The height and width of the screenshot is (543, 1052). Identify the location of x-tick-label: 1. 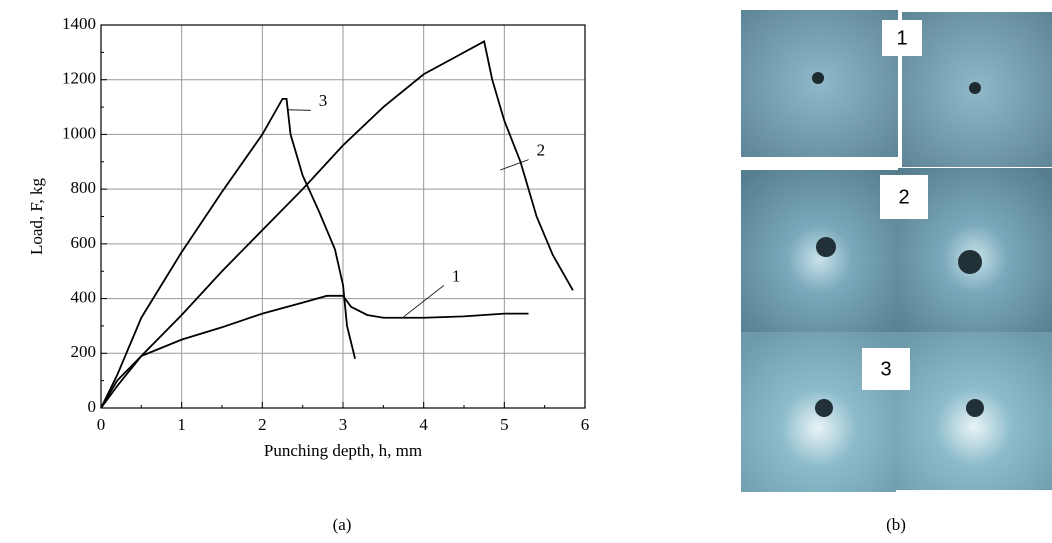
(181, 424).